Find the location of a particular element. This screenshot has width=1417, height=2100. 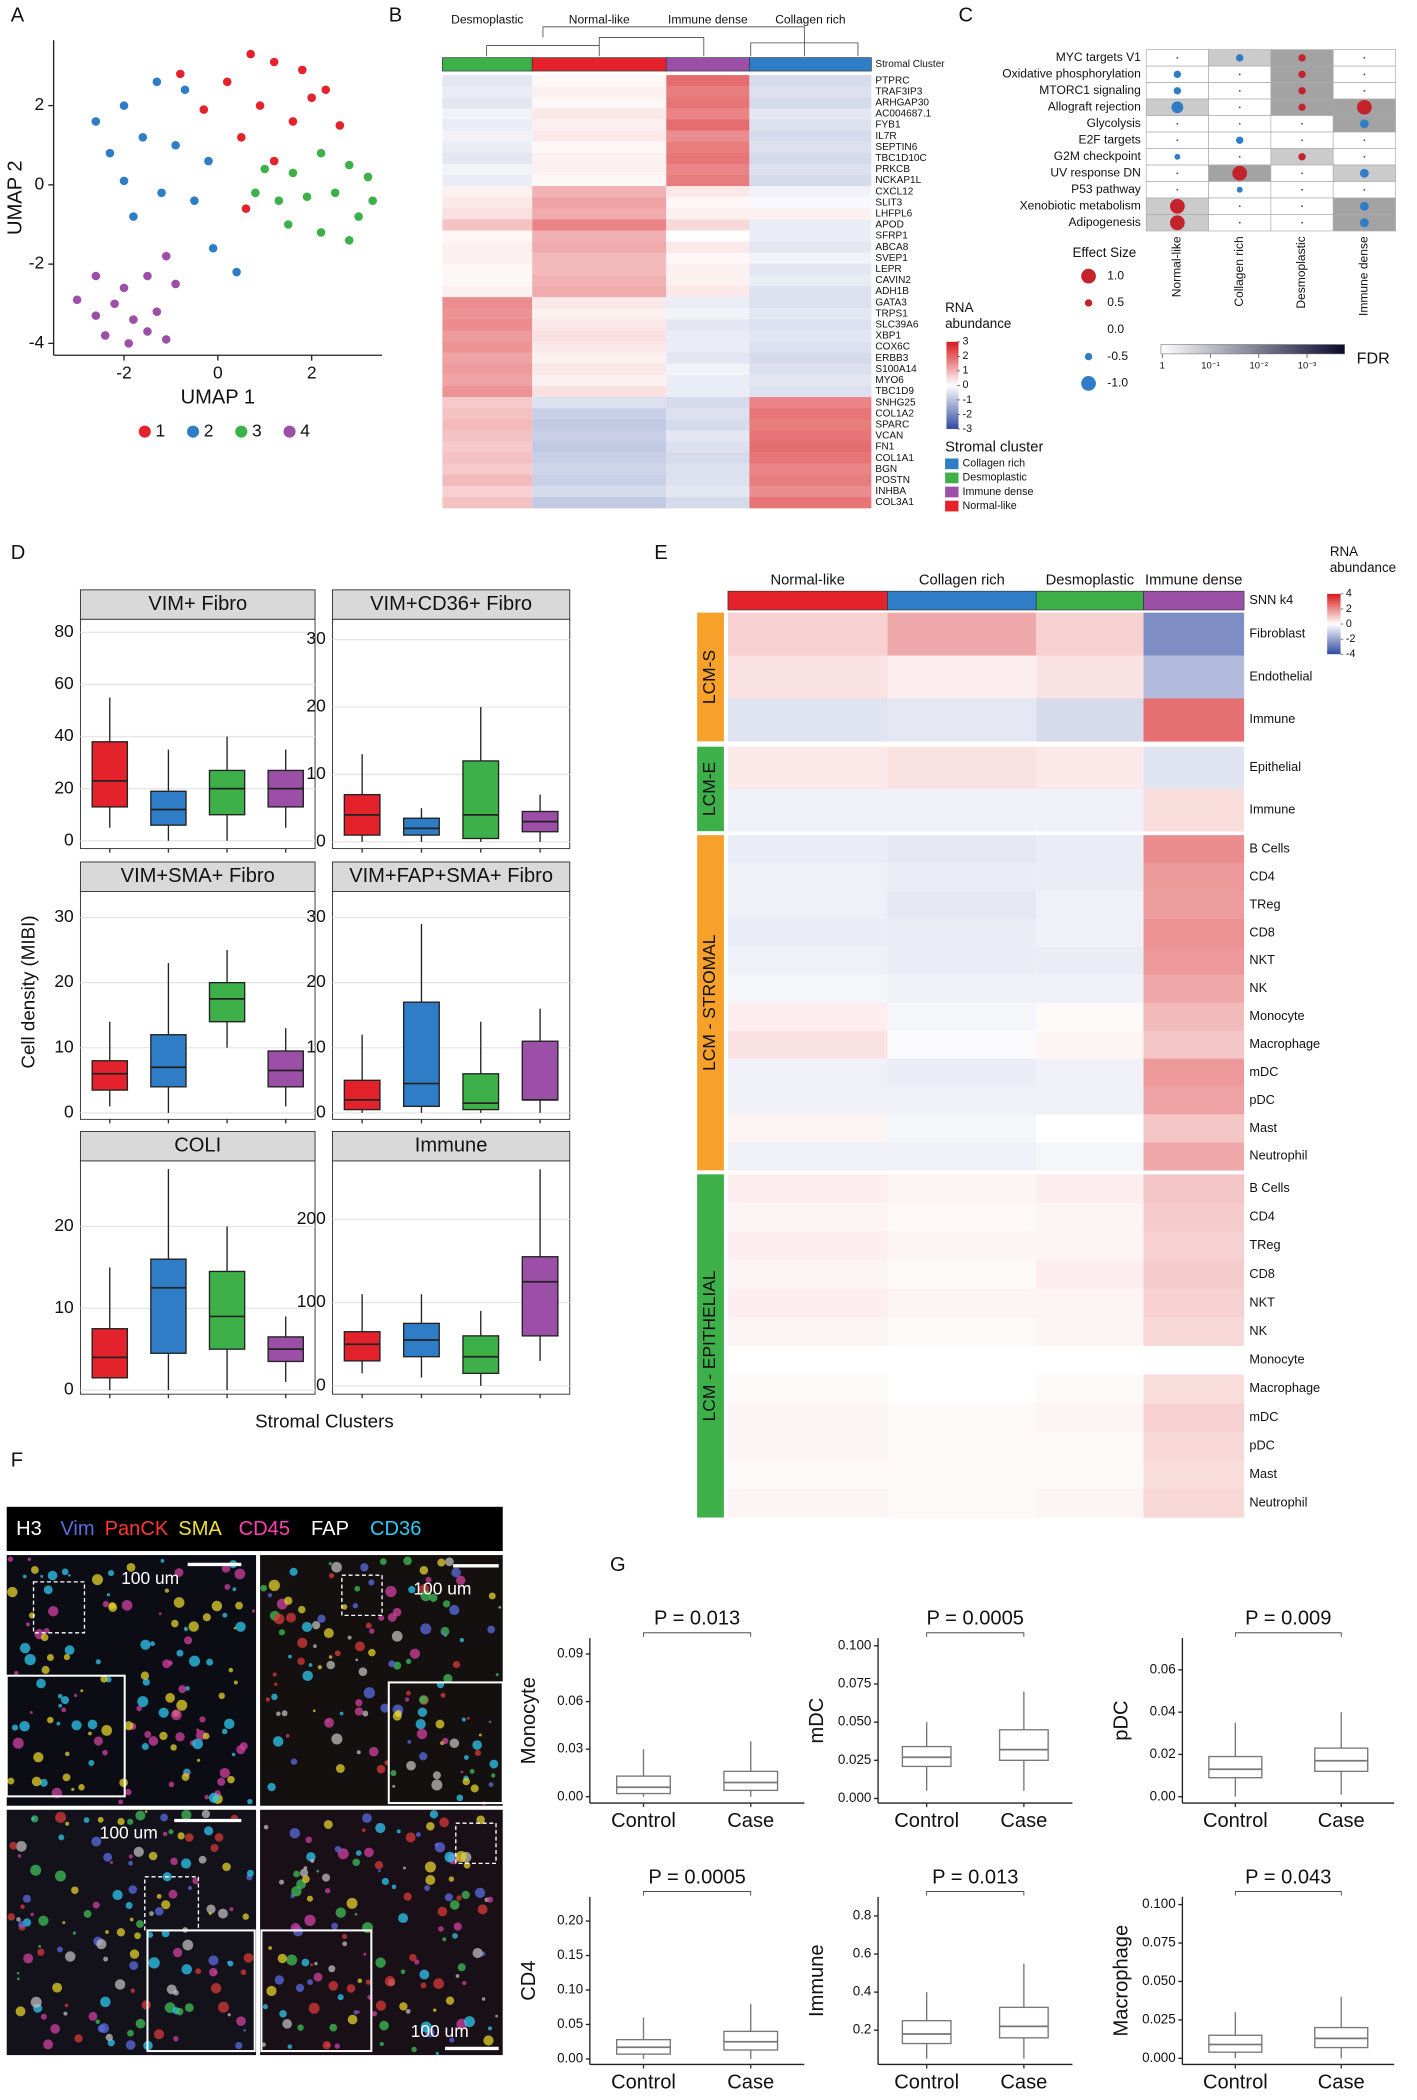

row-label: COL1A1 is located at coordinates (894, 458).